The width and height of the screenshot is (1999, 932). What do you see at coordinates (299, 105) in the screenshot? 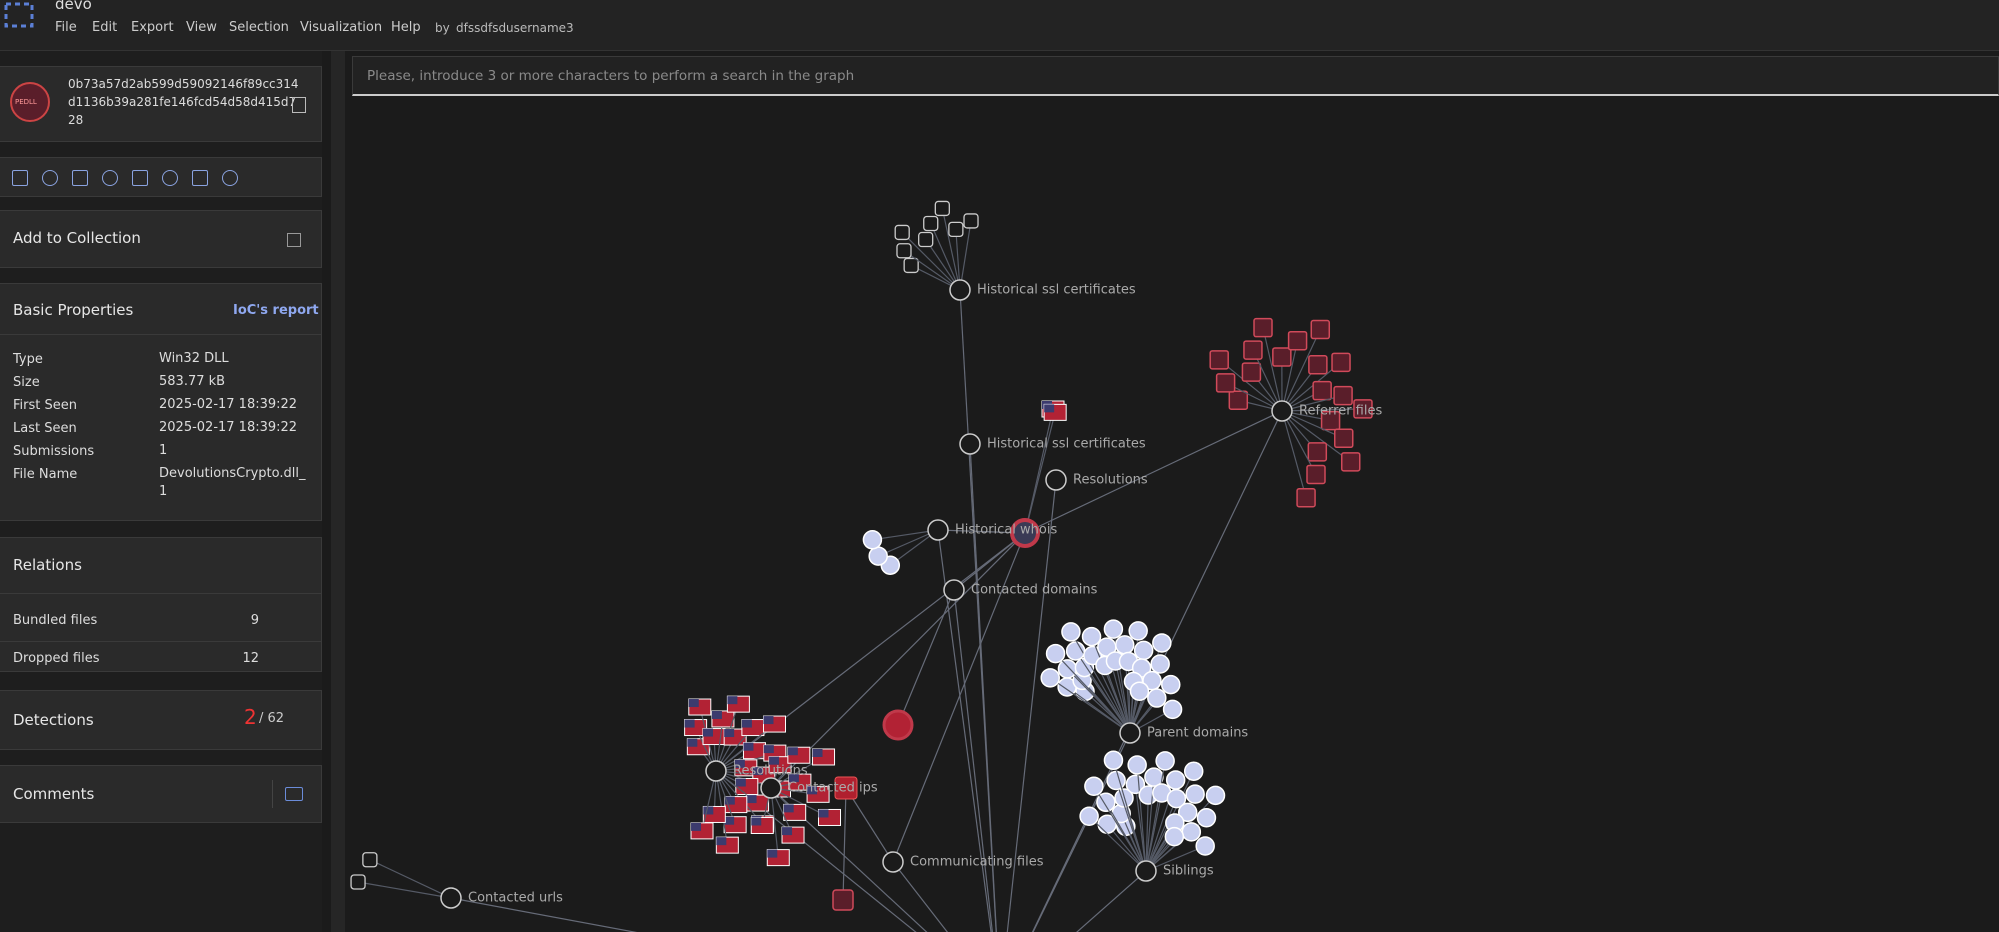
I see `copy-button` at bounding box center [299, 105].